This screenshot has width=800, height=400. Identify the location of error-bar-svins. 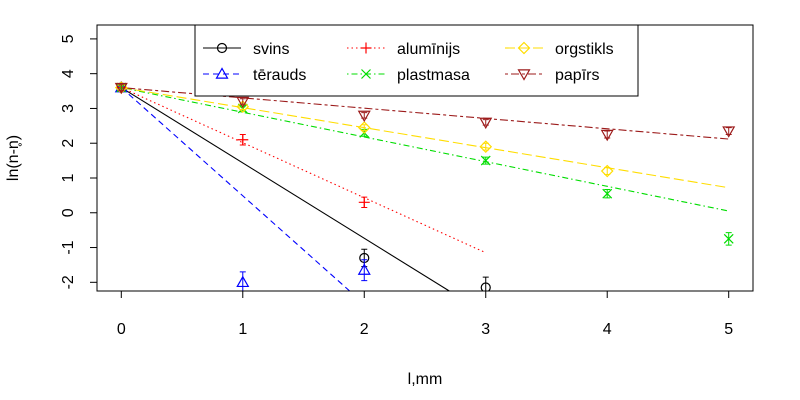
(485, 283).